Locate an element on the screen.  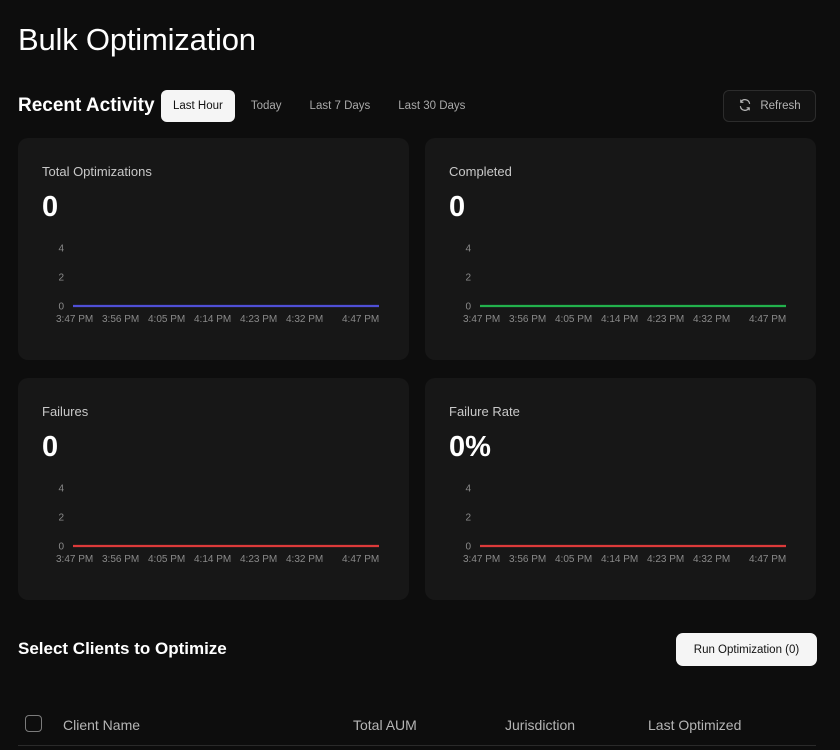
table-divider is located at coordinates (417, 745).